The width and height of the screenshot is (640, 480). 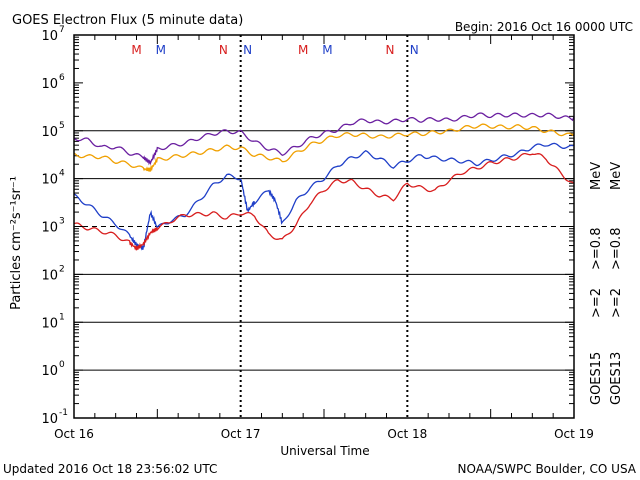 I want to click on chart-title: GOES Electron Flux (5 minute data), so click(x=127, y=20).